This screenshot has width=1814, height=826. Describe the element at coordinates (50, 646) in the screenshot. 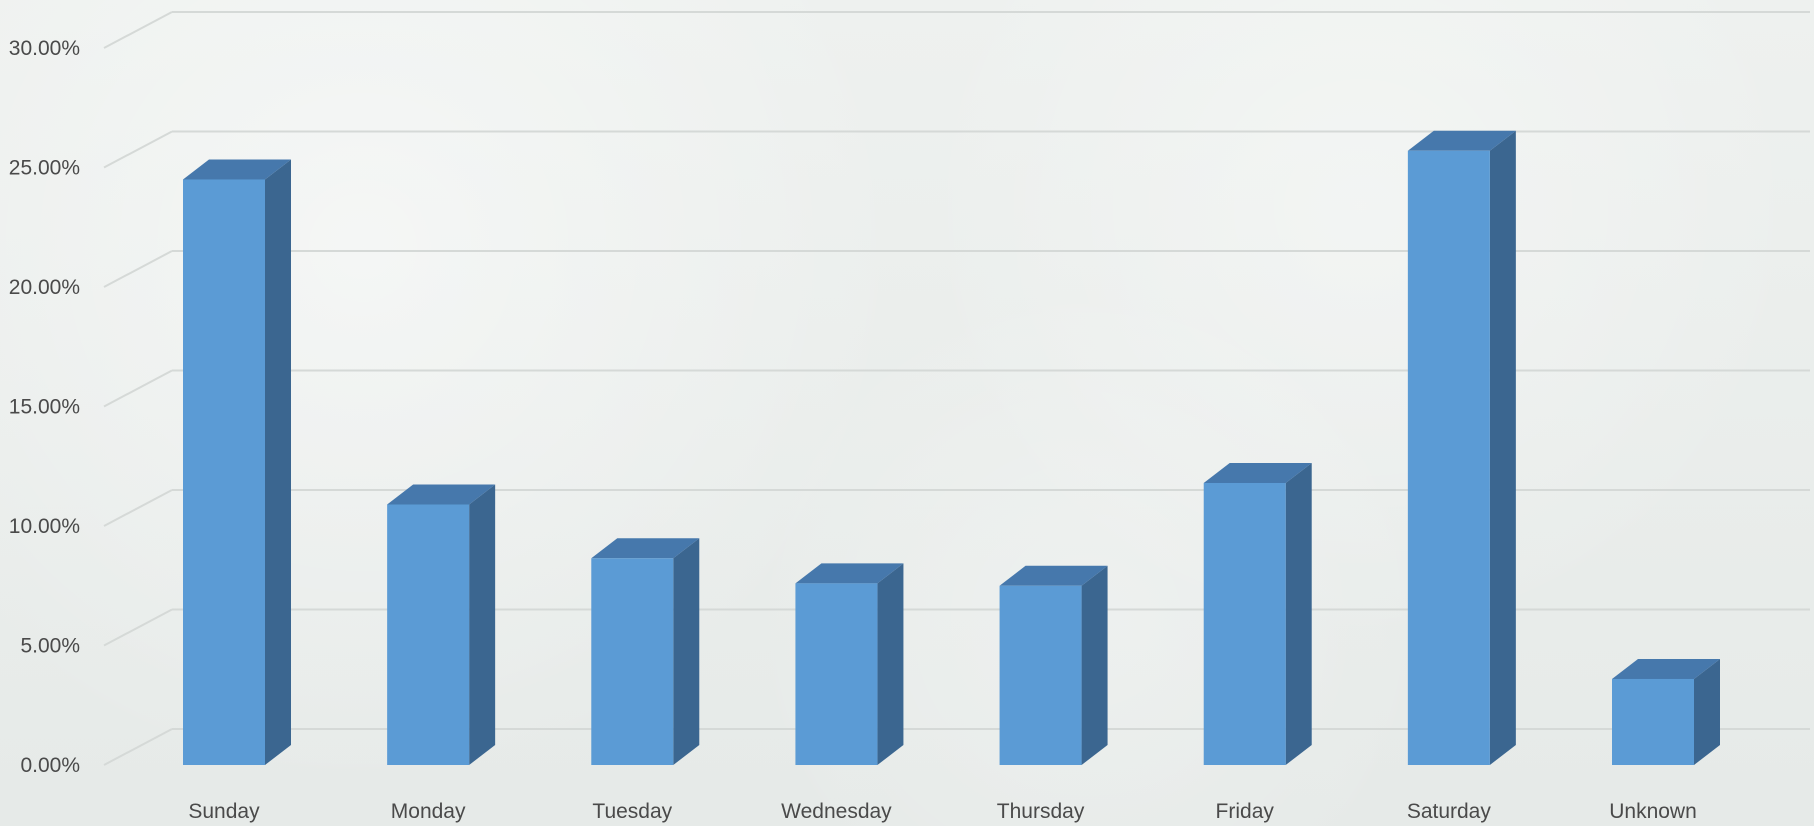

I see `y-tick-label: 5.00%` at that location.